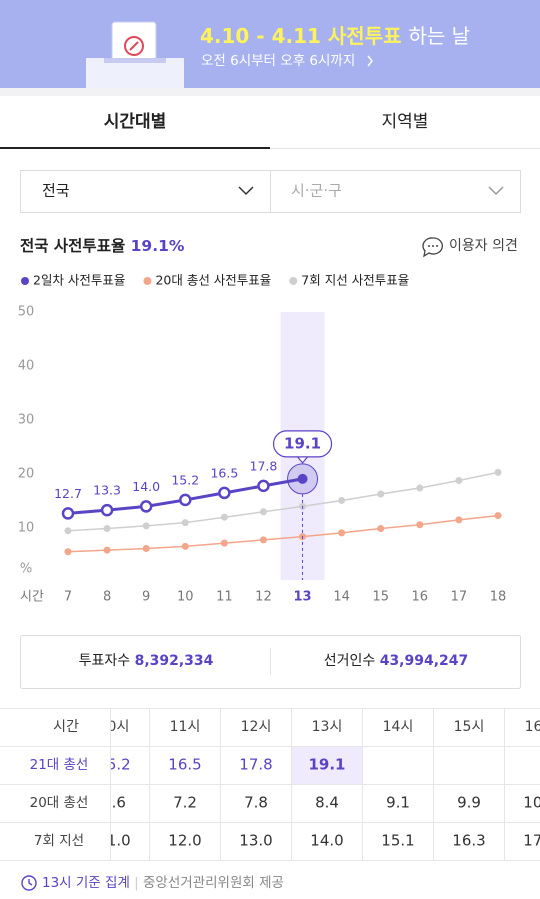 Image resolution: width=540 pixels, height=899 pixels. I want to click on y-tick-label: 10, so click(26, 528).